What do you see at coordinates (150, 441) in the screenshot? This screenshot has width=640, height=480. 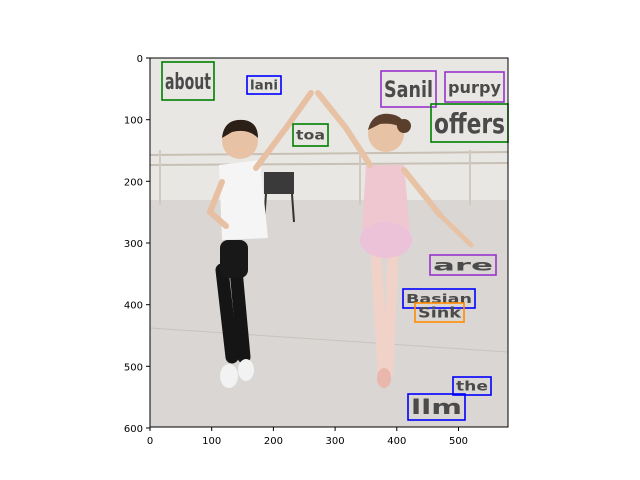 I see `x-tick-label: 0` at bounding box center [150, 441].